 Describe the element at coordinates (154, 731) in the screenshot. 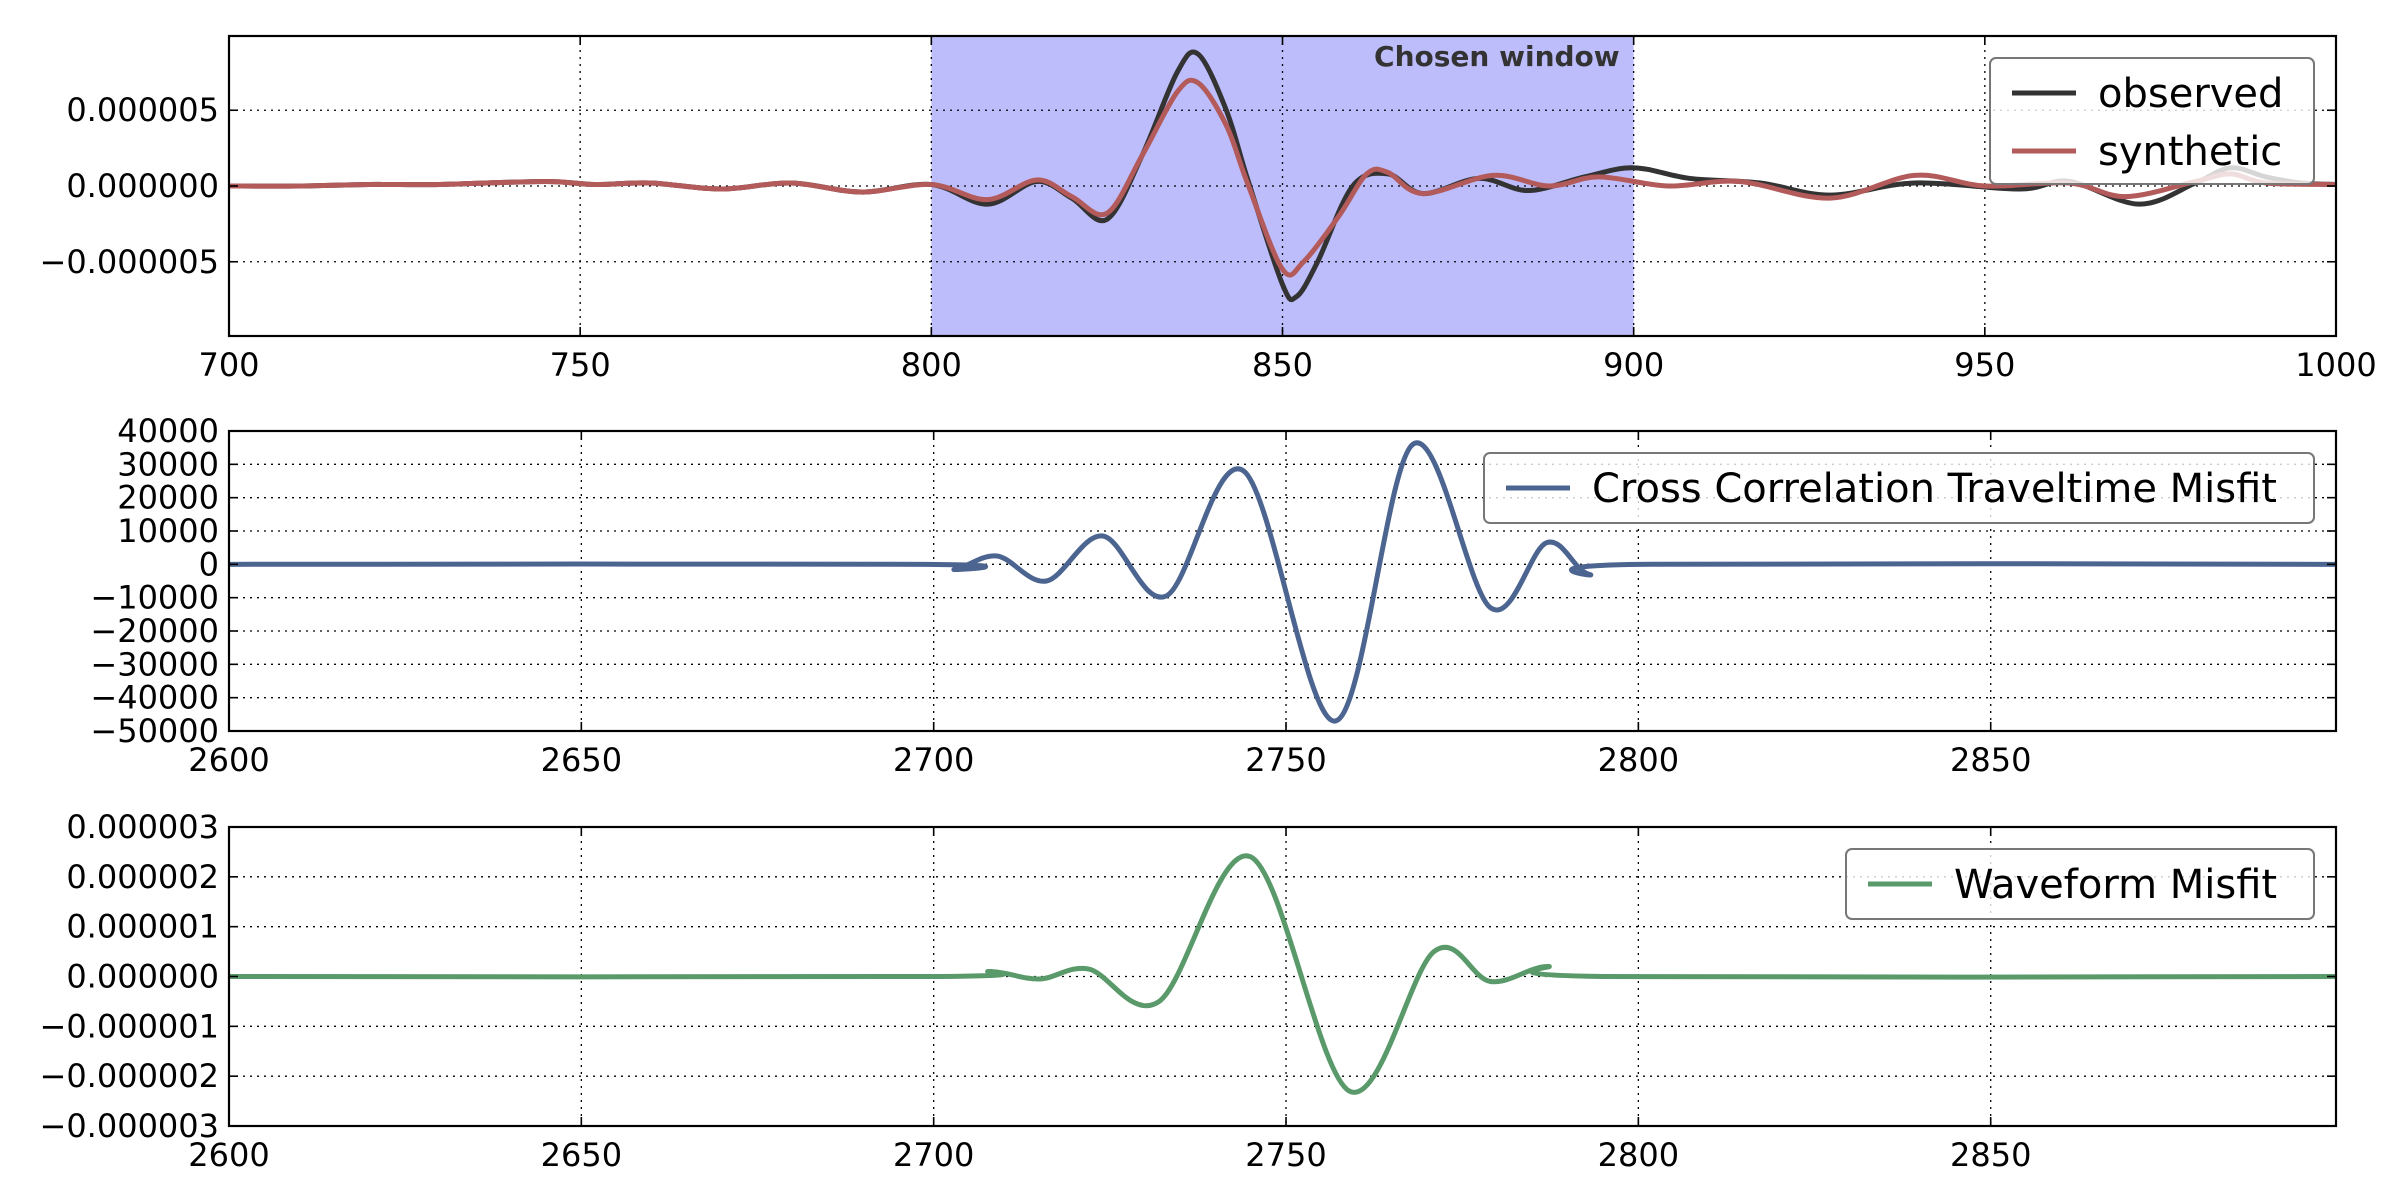

I see `y-tick-label: −50000` at that location.